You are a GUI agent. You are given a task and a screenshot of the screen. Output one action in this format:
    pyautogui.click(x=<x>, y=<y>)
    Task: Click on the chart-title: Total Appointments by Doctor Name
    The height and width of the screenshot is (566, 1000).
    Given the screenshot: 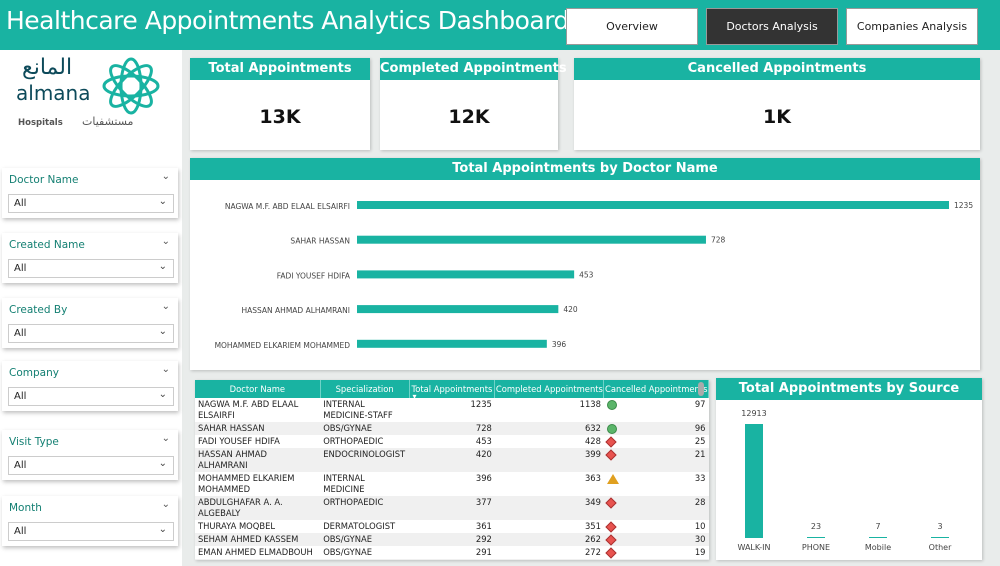 What is the action you would take?
    pyautogui.click(x=585, y=169)
    